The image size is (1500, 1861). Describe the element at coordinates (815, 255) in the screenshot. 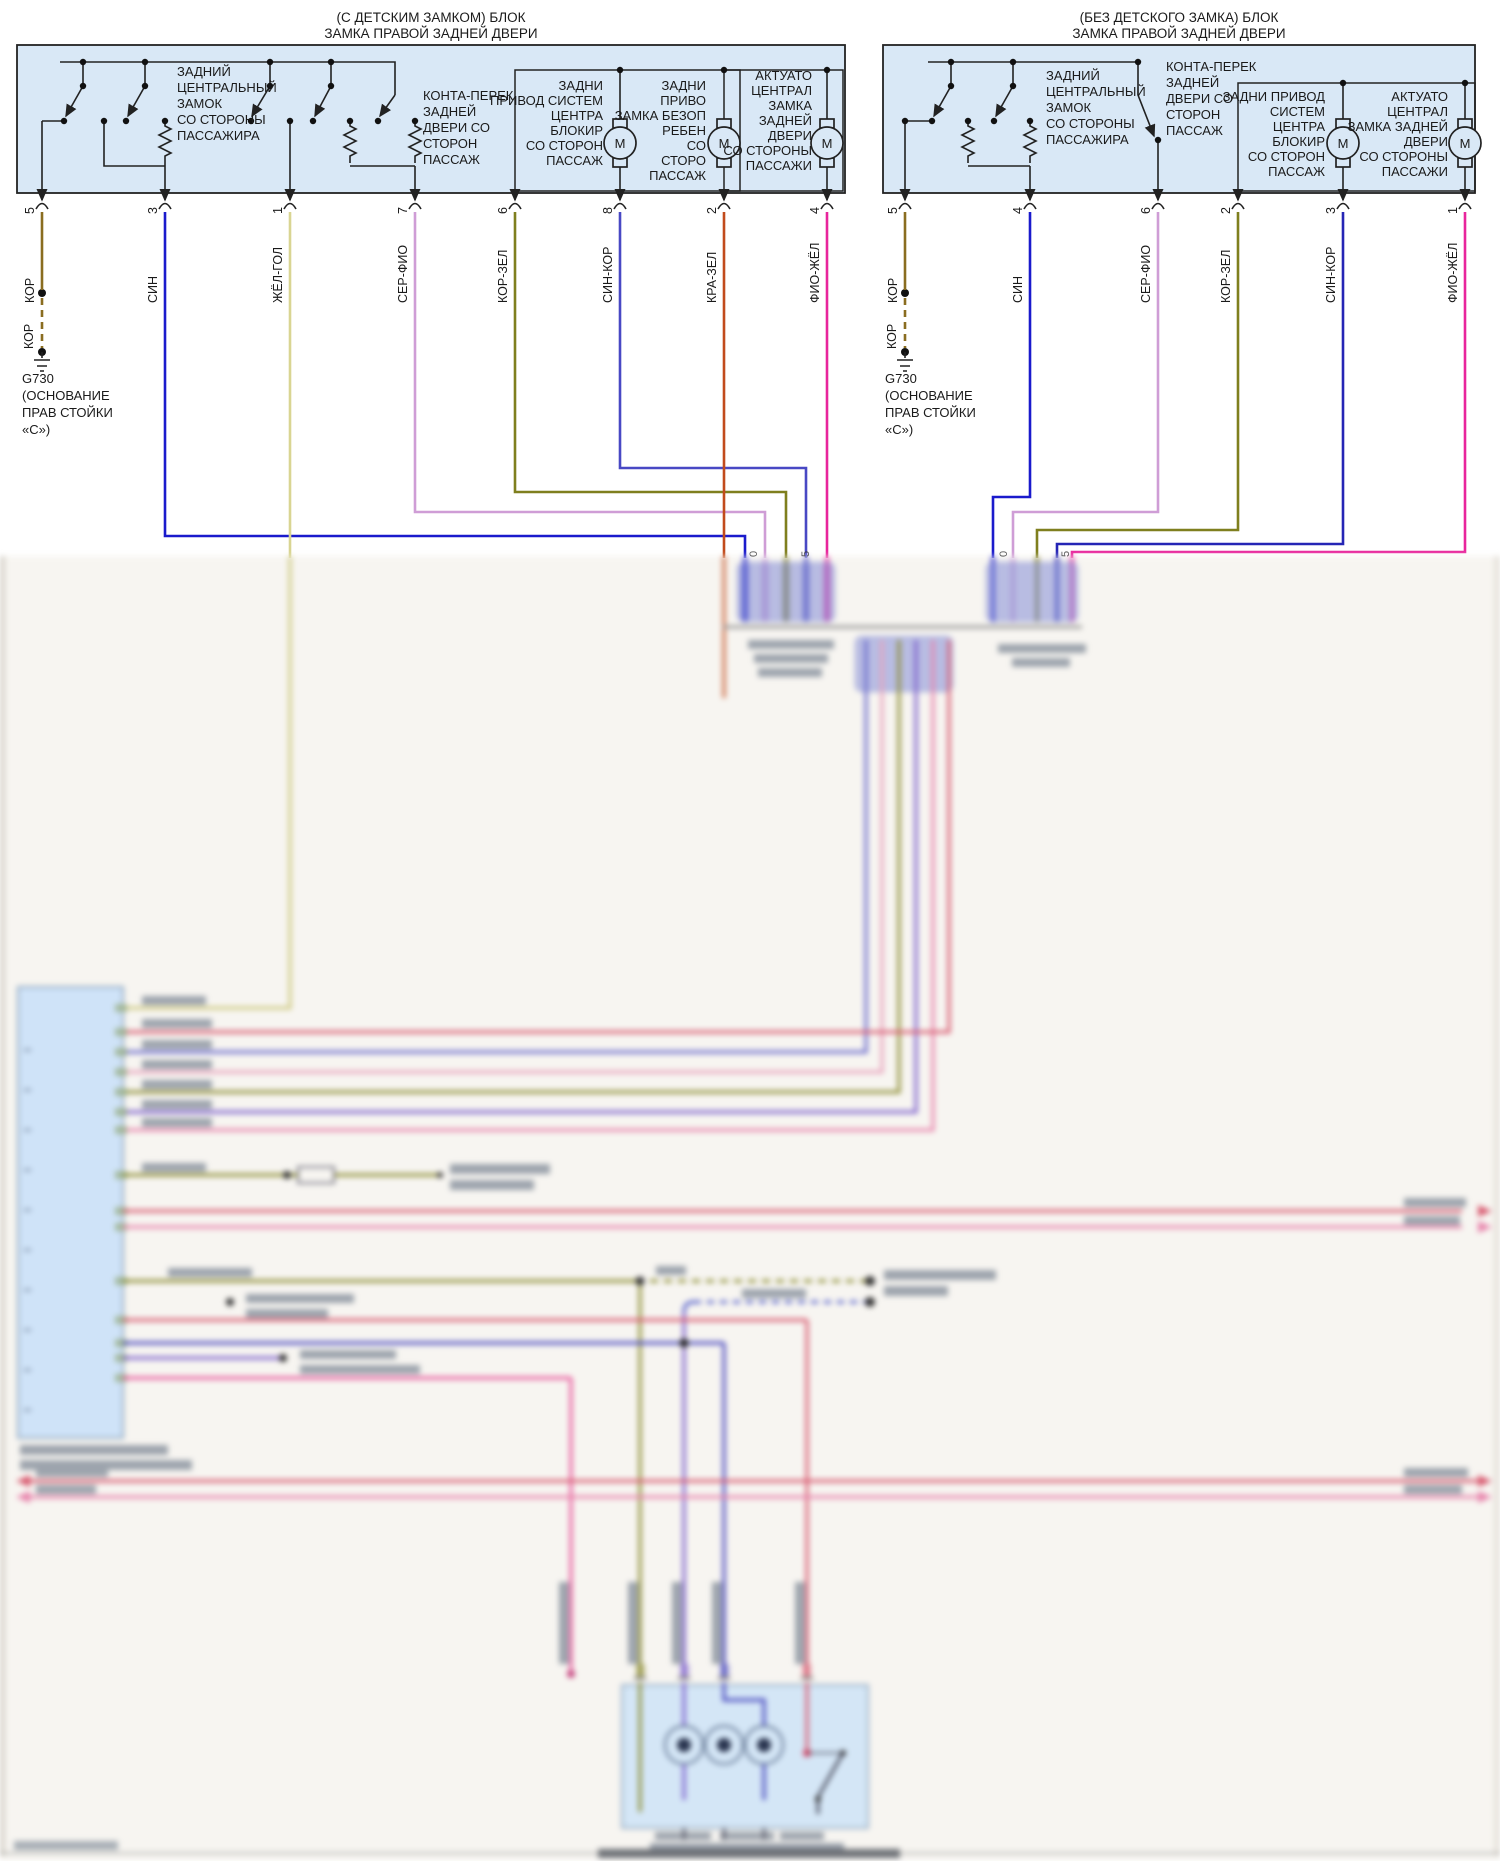

I see `pin-label: ФИО-ЖЁЛ 4` at that location.